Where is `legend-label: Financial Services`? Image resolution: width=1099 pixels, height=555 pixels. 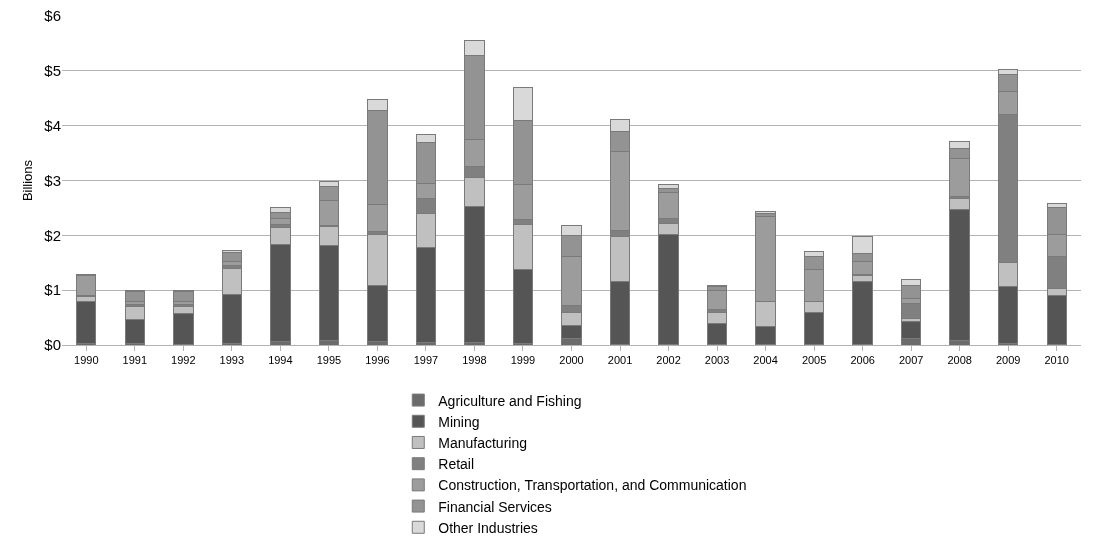 legend-label: Financial Services is located at coordinates (495, 506).